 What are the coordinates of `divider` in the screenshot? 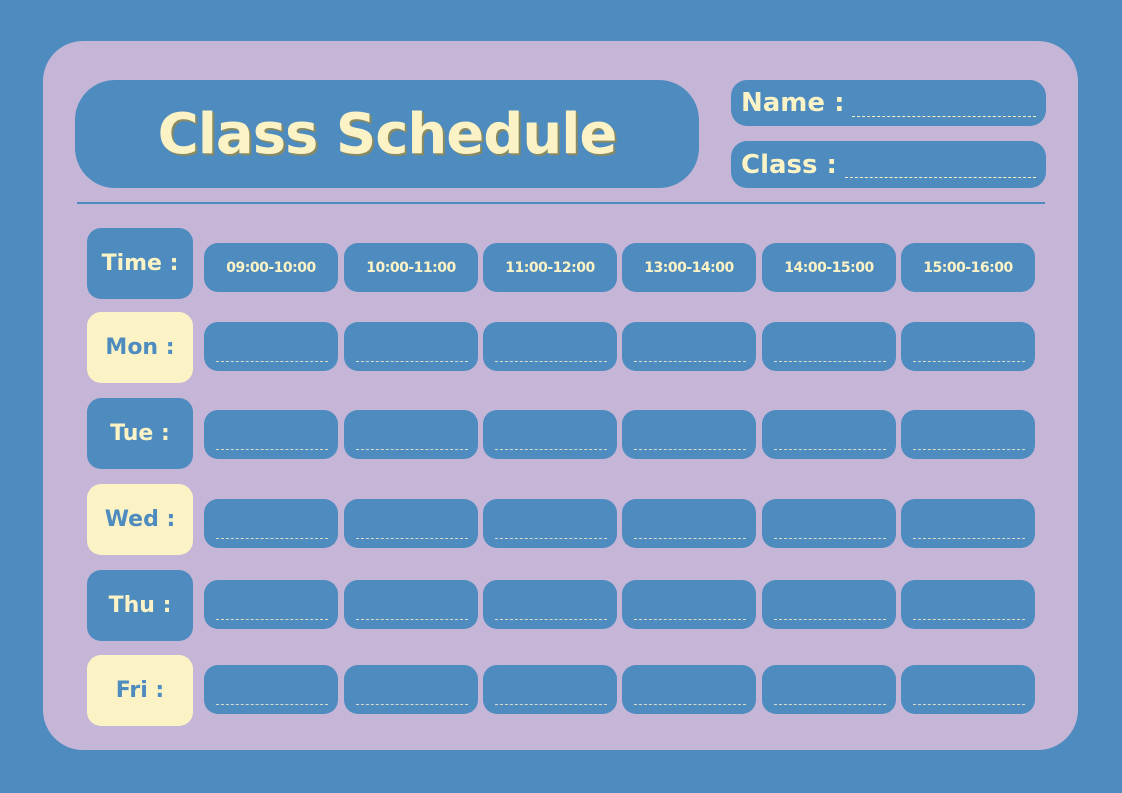 It's located at (561, 203).